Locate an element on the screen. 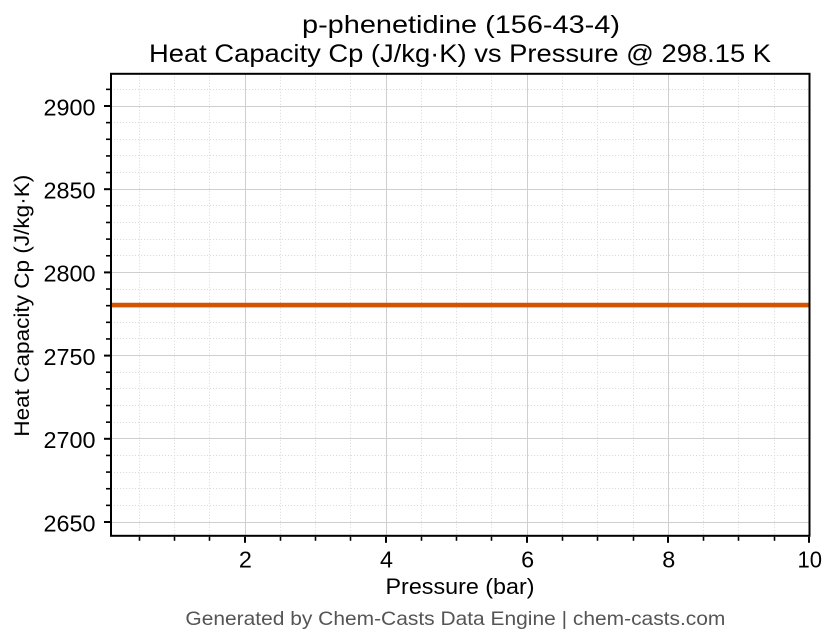 This screenshot has width=836, height=644. svg-text: Heat Capacity Cp (J/kg·K) is located at coordinates (22, 306).